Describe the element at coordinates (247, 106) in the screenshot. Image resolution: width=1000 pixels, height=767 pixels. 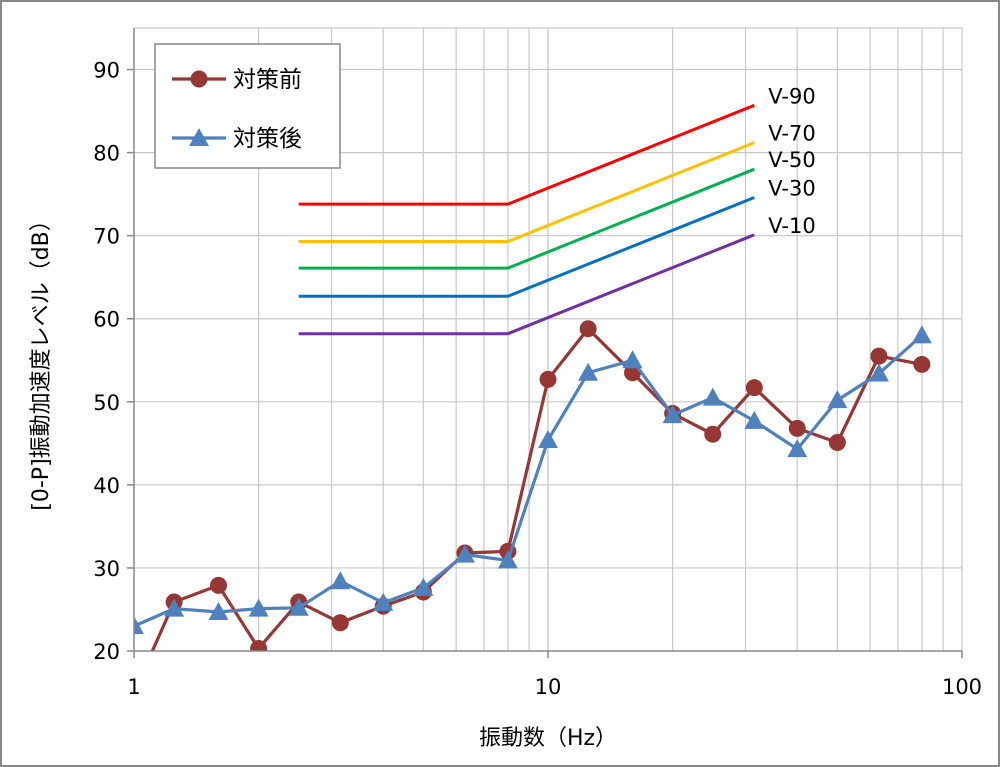
I see `legend-box` at that location.